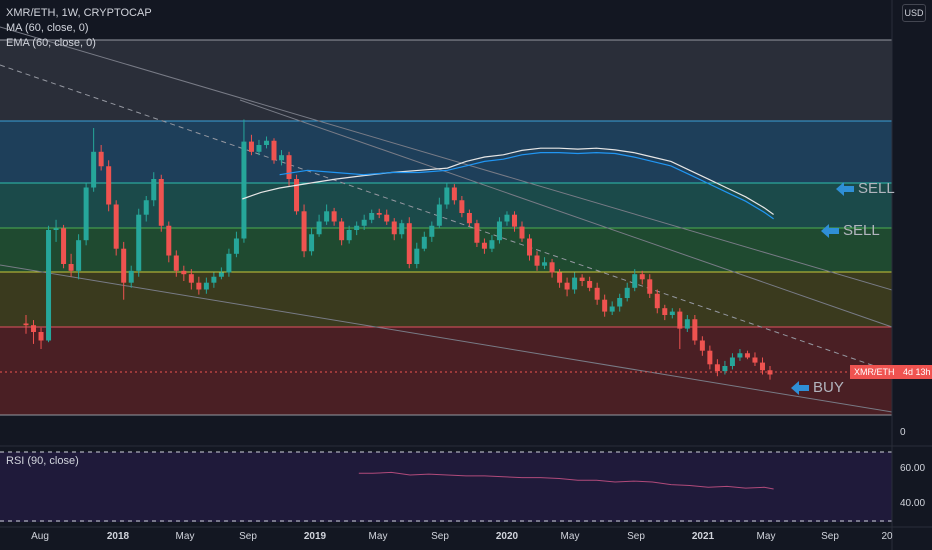  What do you see at coordinates (566, 480) in the screenshot?
I see `rsi-line` at bounding box center [566, 480].